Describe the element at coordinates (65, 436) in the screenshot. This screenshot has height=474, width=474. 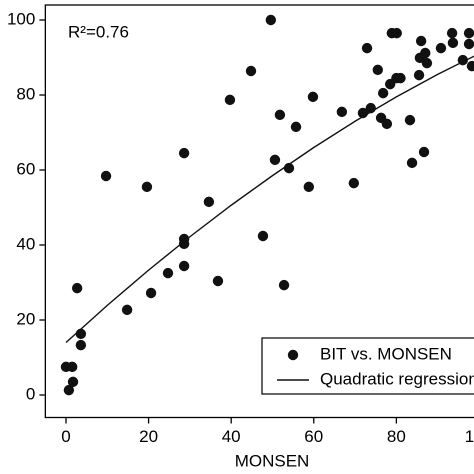
I see `x-tick-label: 0` at that location.